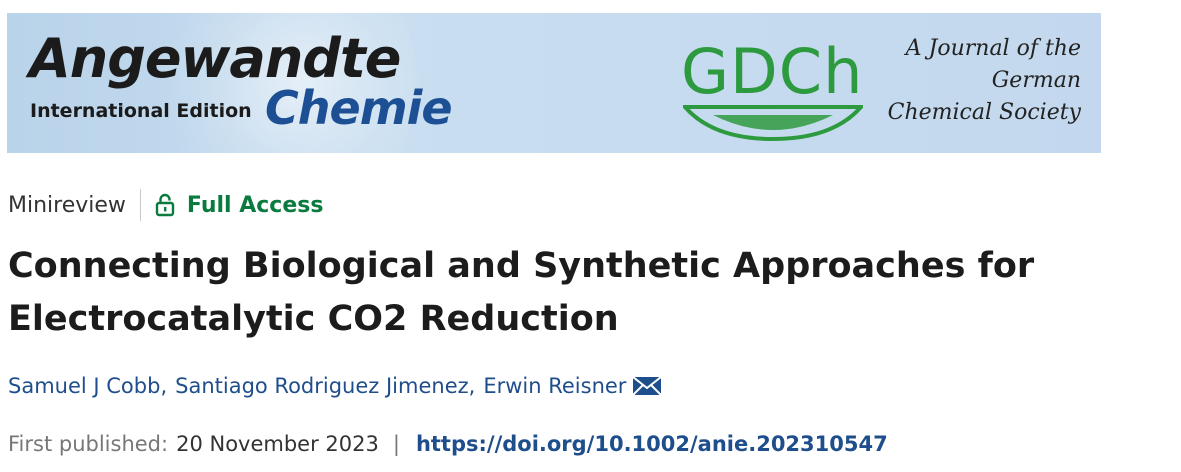  What do you see at coordinates (984, 81) in the screenshot?
I see `journal-tagline: A Journal of the German Chemical Society` at bounding box center [984, 81].